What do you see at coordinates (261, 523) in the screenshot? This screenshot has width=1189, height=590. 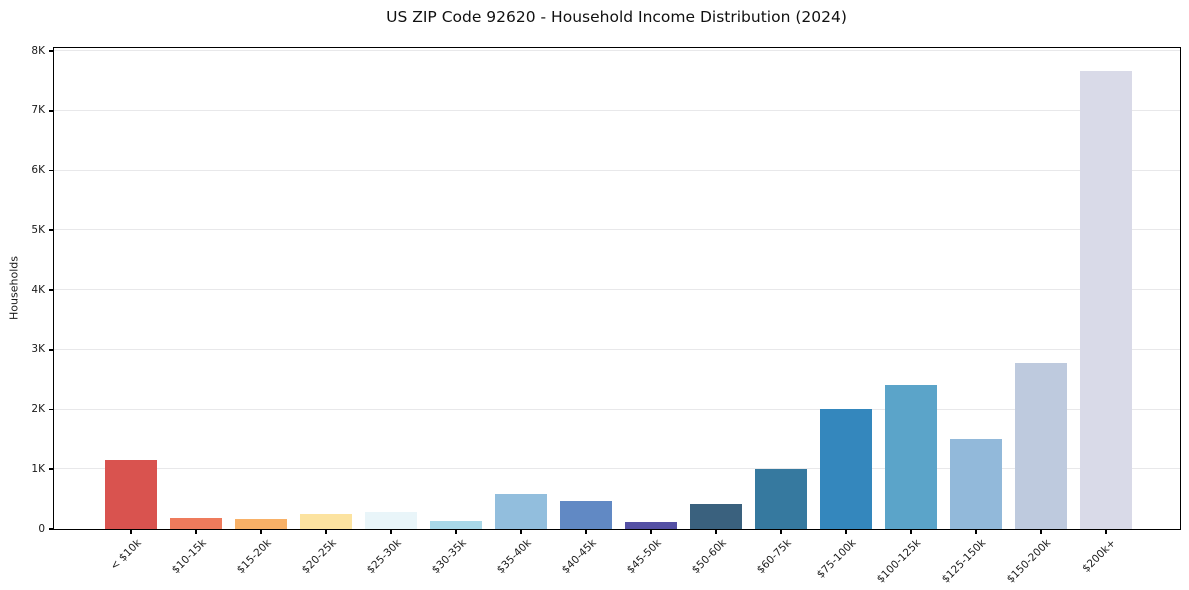 I see `bar-15-20k` at bounding box center [261, 523].